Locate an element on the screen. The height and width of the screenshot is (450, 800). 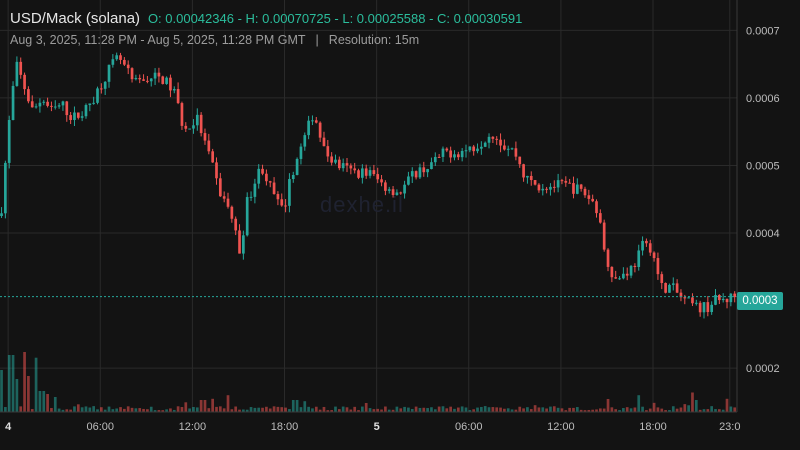
price-tick-label: 0.0002 is located at coordinates (763, 369).